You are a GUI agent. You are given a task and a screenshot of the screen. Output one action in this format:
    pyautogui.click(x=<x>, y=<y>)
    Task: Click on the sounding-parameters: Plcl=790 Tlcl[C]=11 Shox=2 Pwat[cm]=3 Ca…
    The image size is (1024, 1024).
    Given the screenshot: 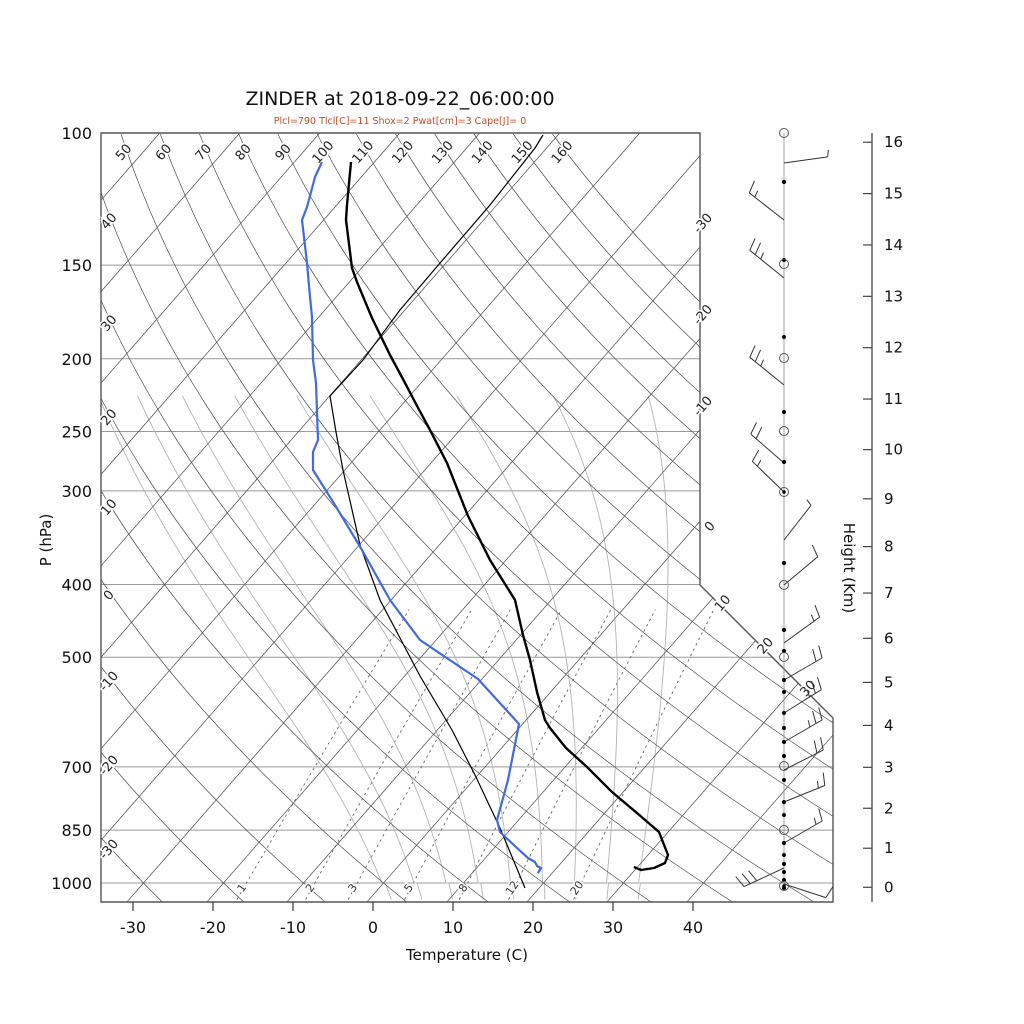 What is the action you would take?
    pyautogui.click(x=400, y=121)
    